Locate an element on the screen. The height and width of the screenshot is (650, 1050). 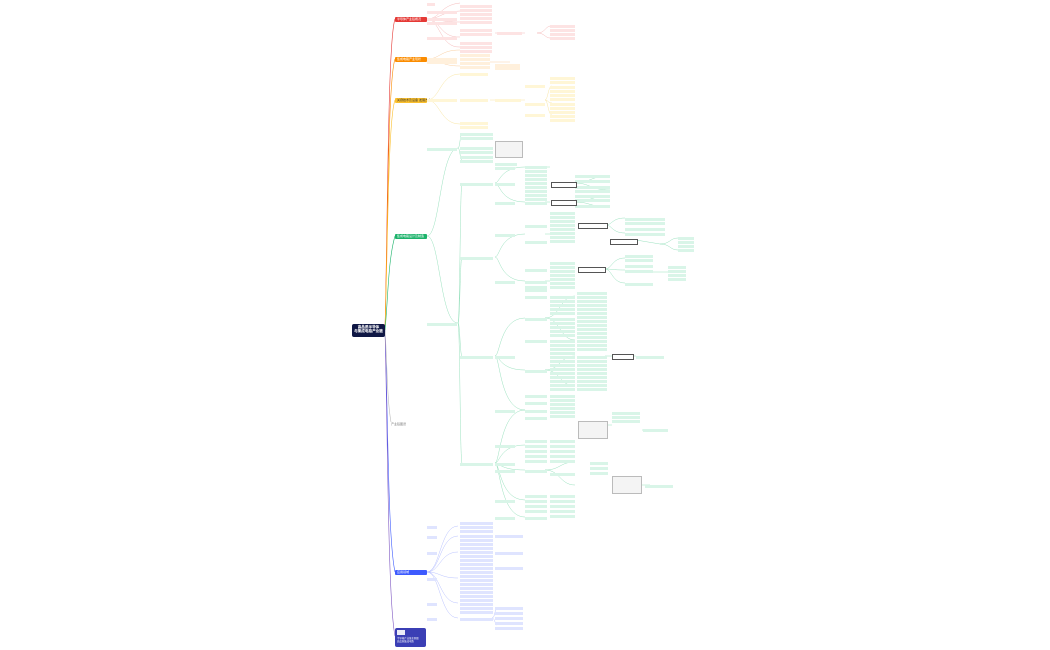
branch-node-2: 集成电路产业现状 is located at coordinates (411, 59).